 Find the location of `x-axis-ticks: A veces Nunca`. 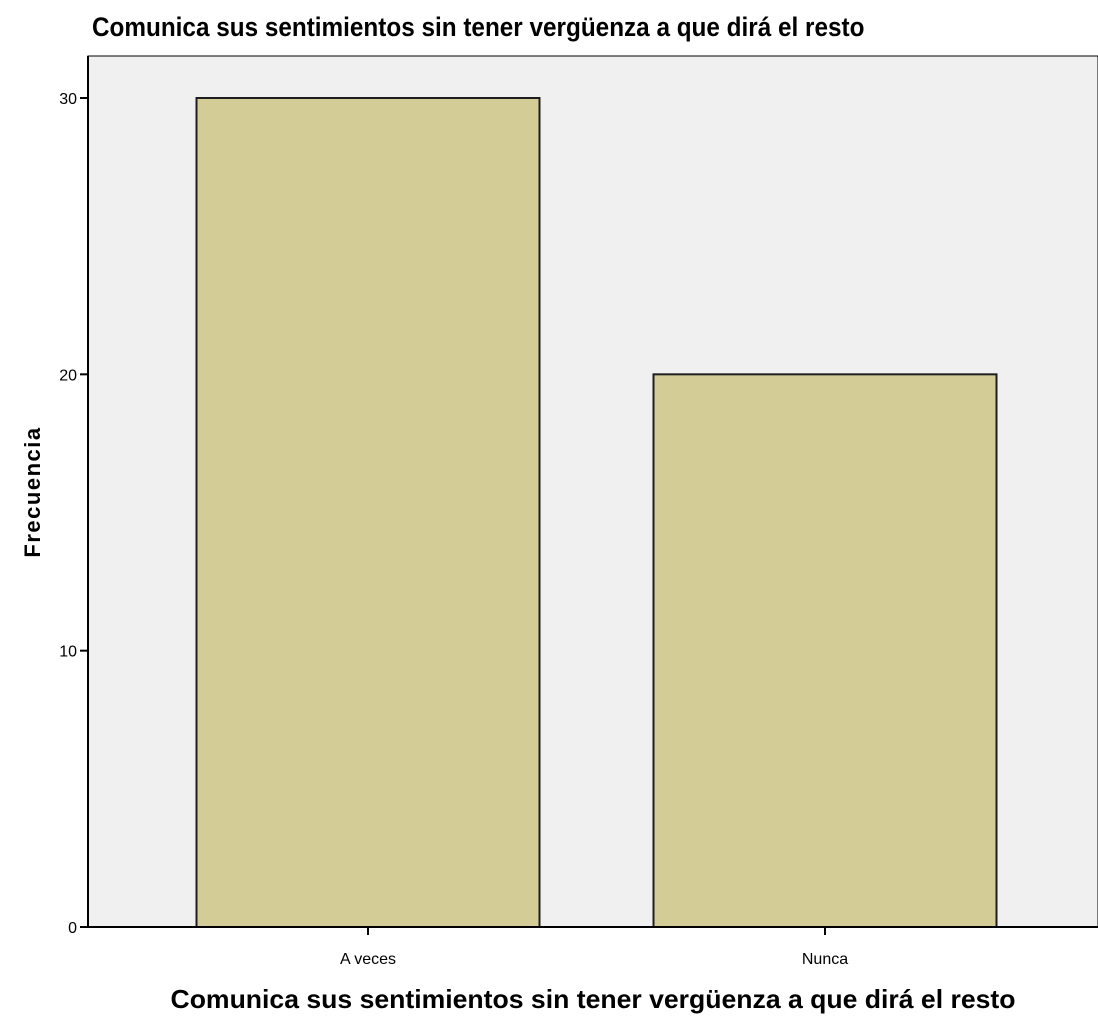

x-axis-ticks: A veces Nunca is located at coordinates (594, 947).